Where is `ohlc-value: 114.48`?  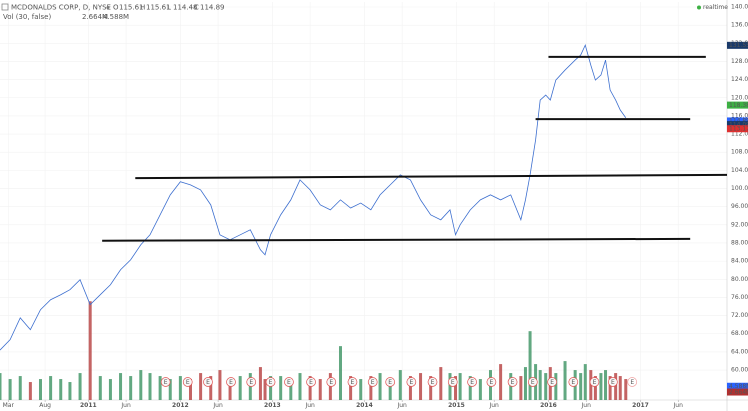 ohlc-value: 114.48 is located at coordinates (185, 8).